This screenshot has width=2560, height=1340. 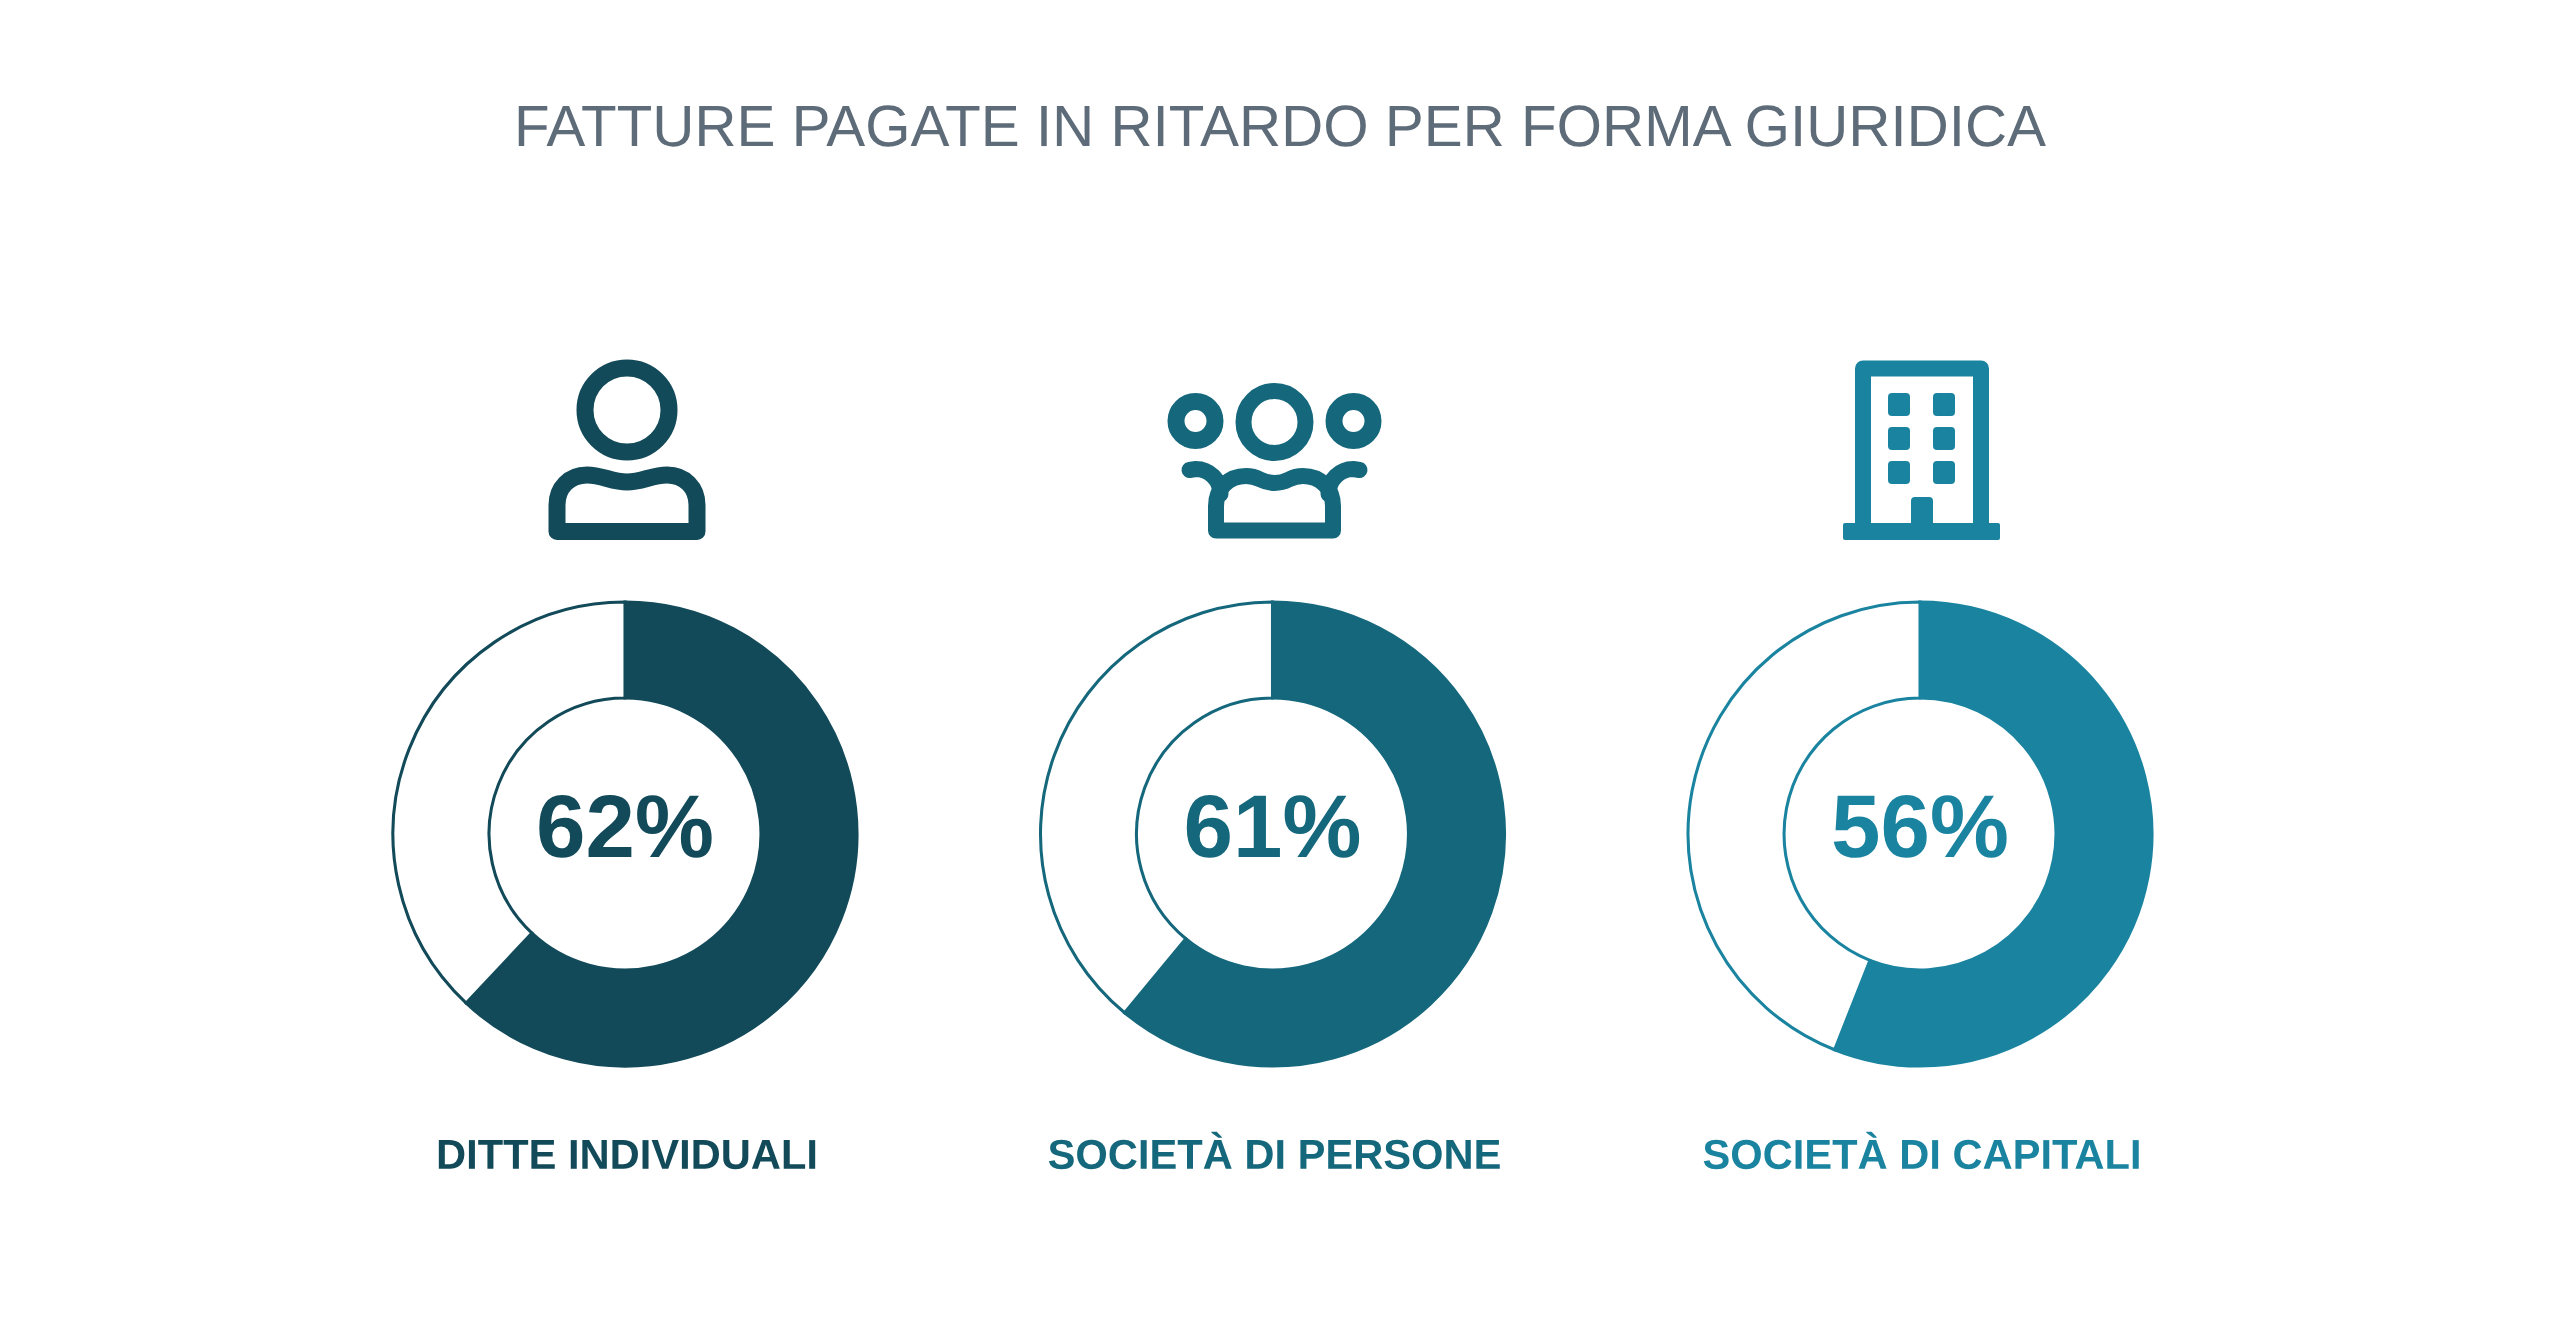 What do you see at coordinates (1920, 826) in the screenshot?
I see `data-label: 56%` at bounding box center [1920, 826].